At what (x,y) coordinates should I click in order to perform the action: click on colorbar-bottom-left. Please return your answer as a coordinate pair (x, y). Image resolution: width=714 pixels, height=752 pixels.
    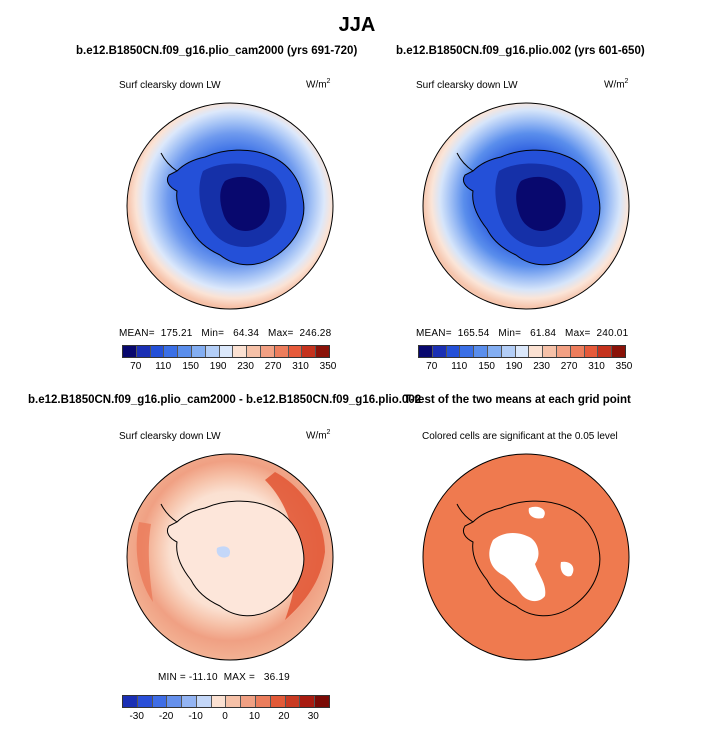
    Looking at the image, I should click on (226, 701).